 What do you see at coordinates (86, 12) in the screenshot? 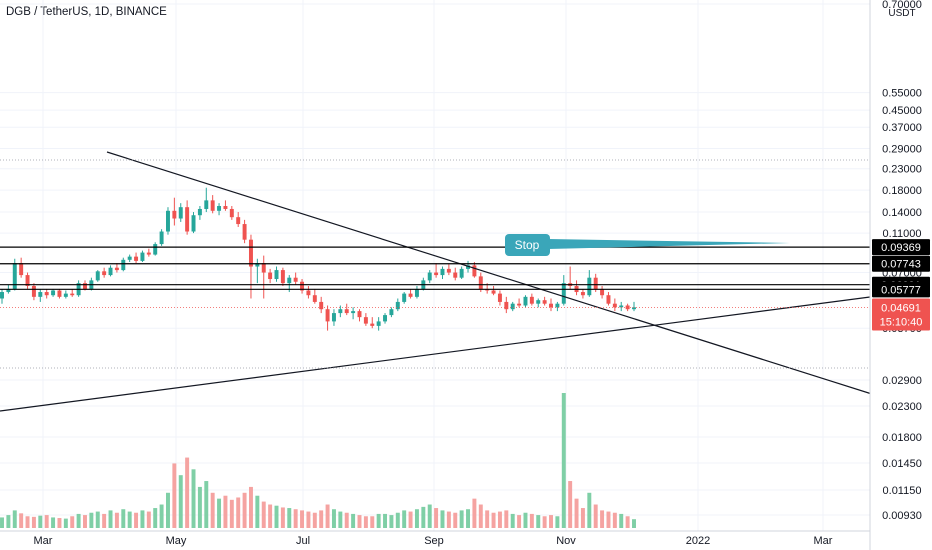
I see `chart-title: DGB / TetherUS, 1D, BINANCE` at bounding box center [86, 12].